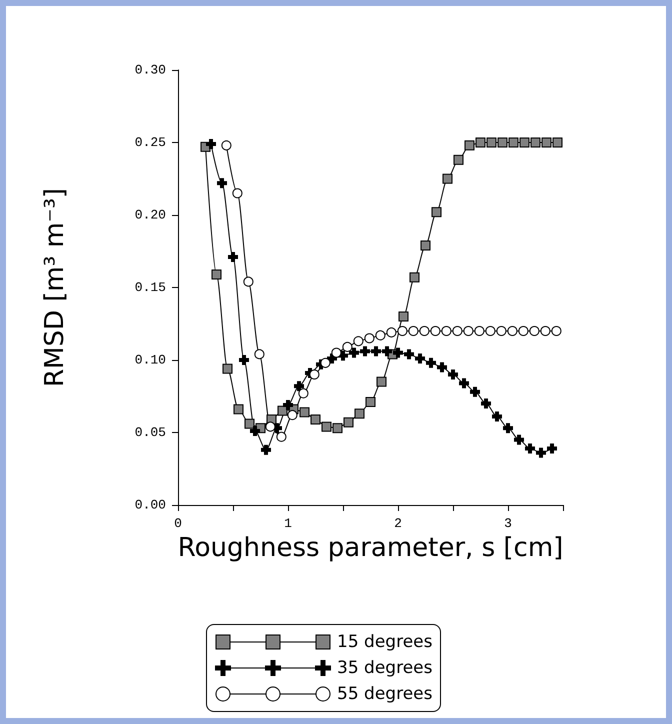 Image resolution: width=672 pixels, height=724 pixels. What do you see at coordinates (398, 523) in the screenshot?
I see `x-tick-label: 2` at bounding box center [398, 523].